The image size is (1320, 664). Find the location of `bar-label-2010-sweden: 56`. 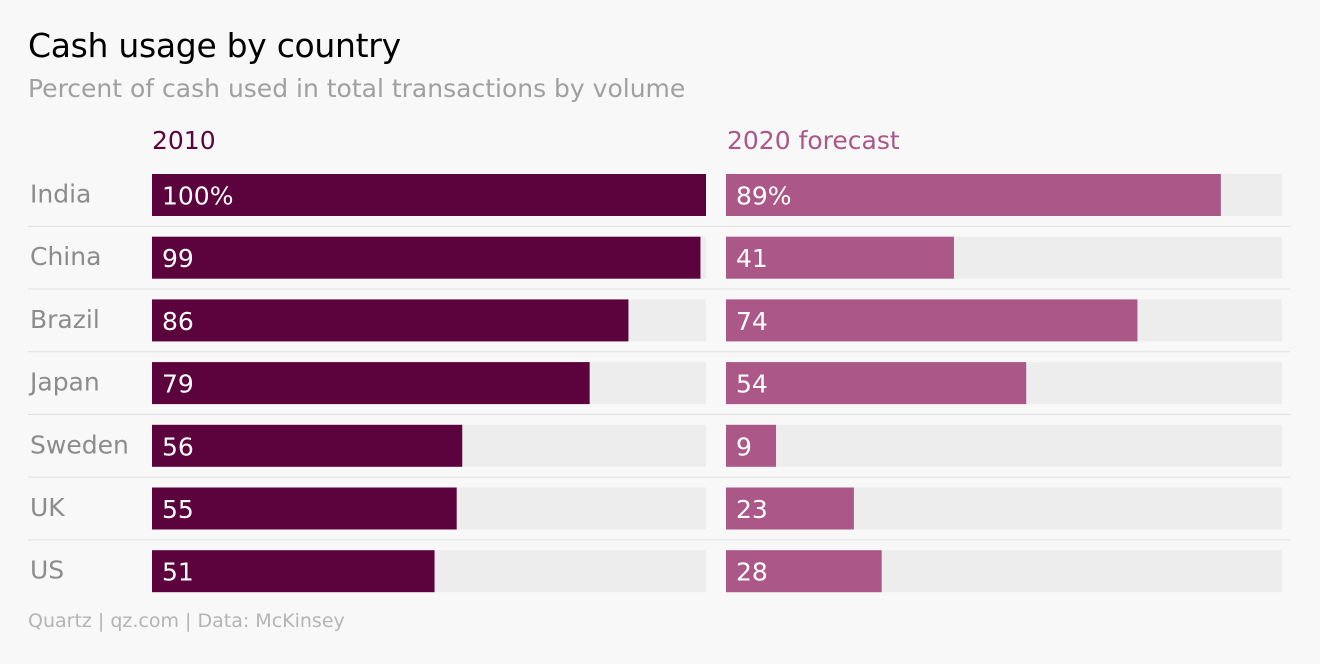

bar-label-2010-sweden: 56 is located at coordinates (178, 446).